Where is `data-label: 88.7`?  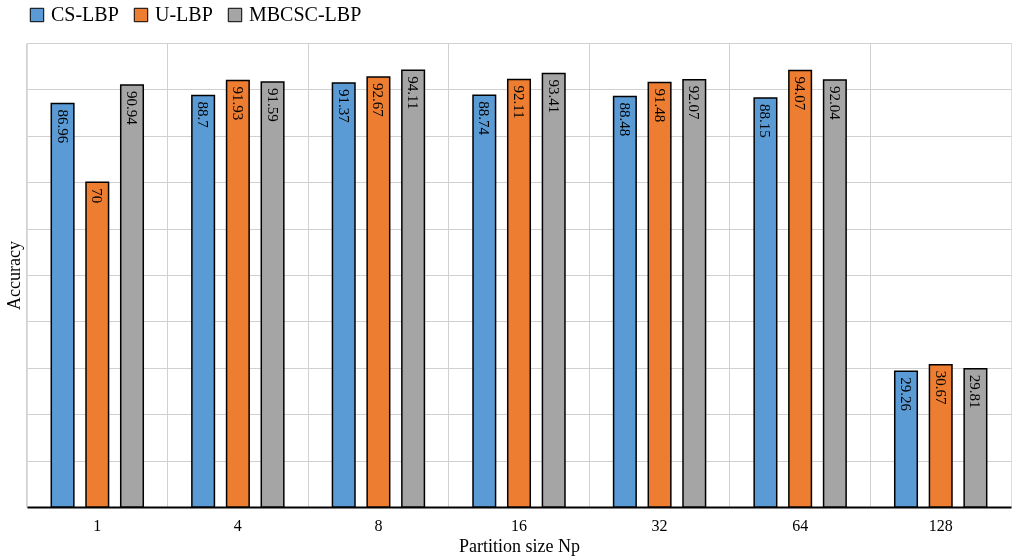 data-label: 88.7 is located at coordinates (203, 115).